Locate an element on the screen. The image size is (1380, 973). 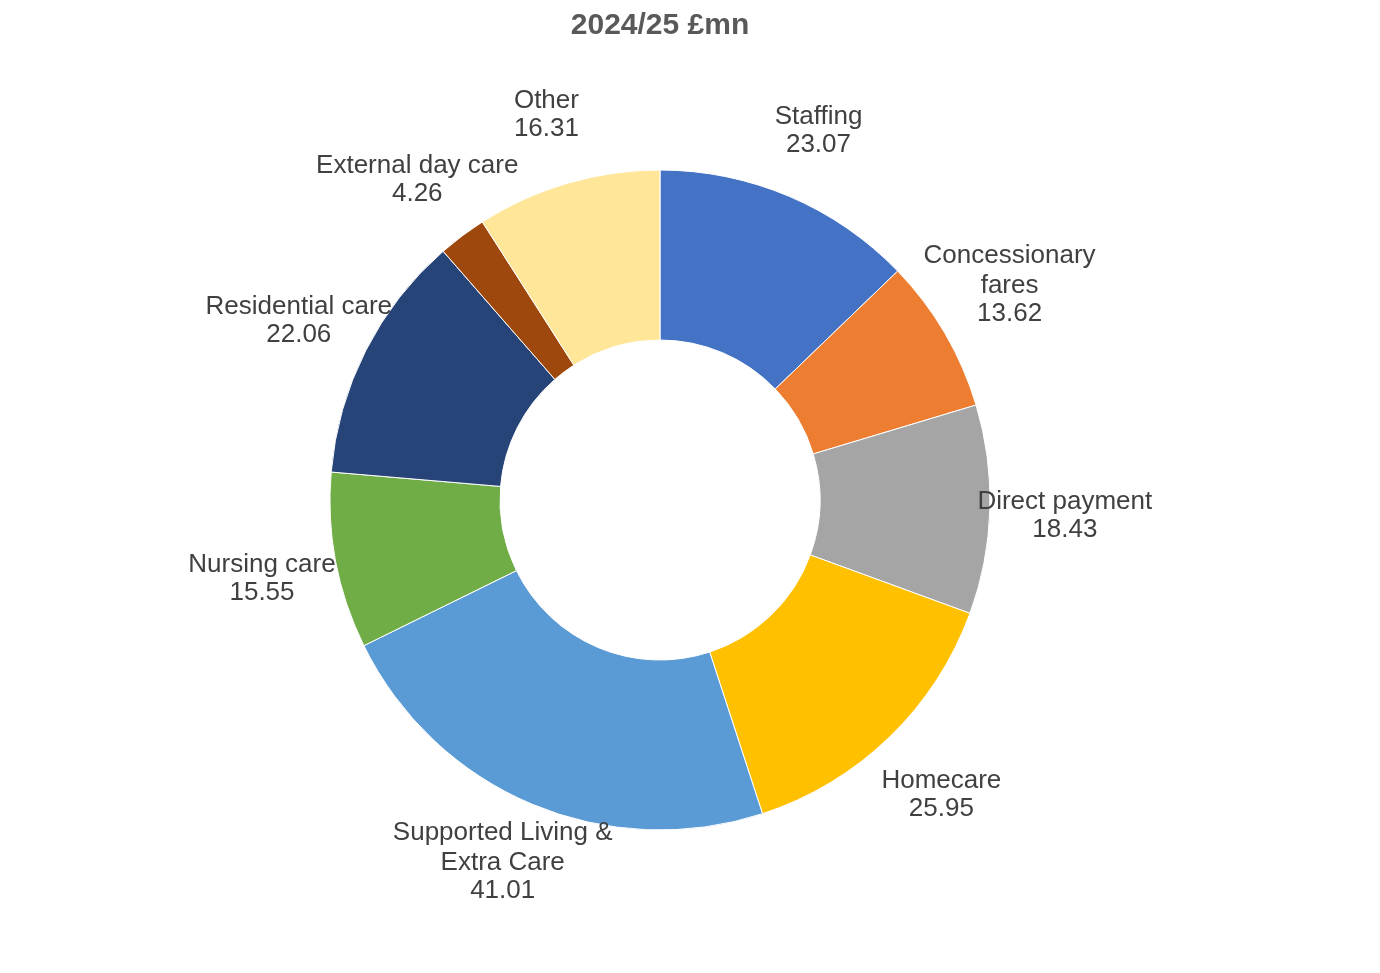
slice-label: Direct payment is located at coordinates (1065, 499).